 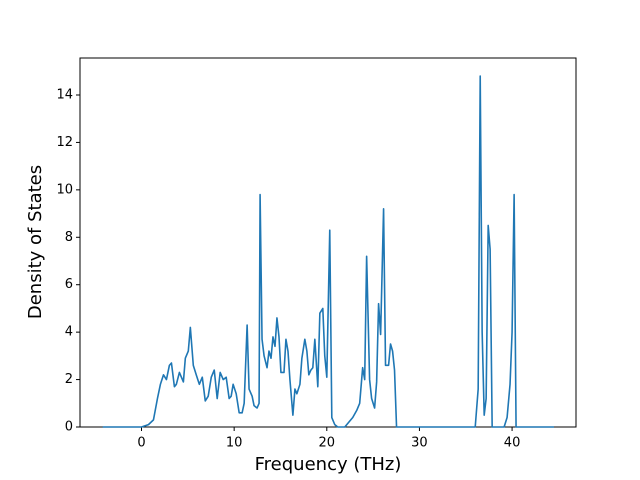 I want to click on x-tick-label: 0, so click(x=141, y=443).